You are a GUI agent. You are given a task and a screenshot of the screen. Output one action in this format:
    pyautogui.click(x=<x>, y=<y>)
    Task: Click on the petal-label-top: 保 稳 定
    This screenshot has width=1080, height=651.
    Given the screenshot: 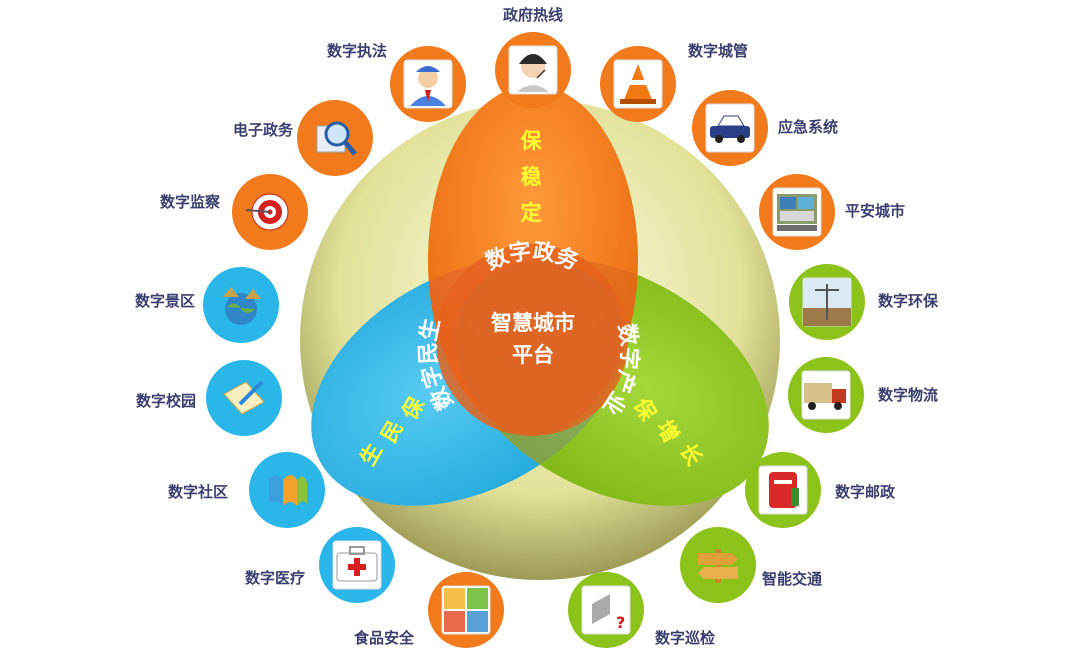 What is the action you would take?
    pyautogui.click(x=531, y=177)
    